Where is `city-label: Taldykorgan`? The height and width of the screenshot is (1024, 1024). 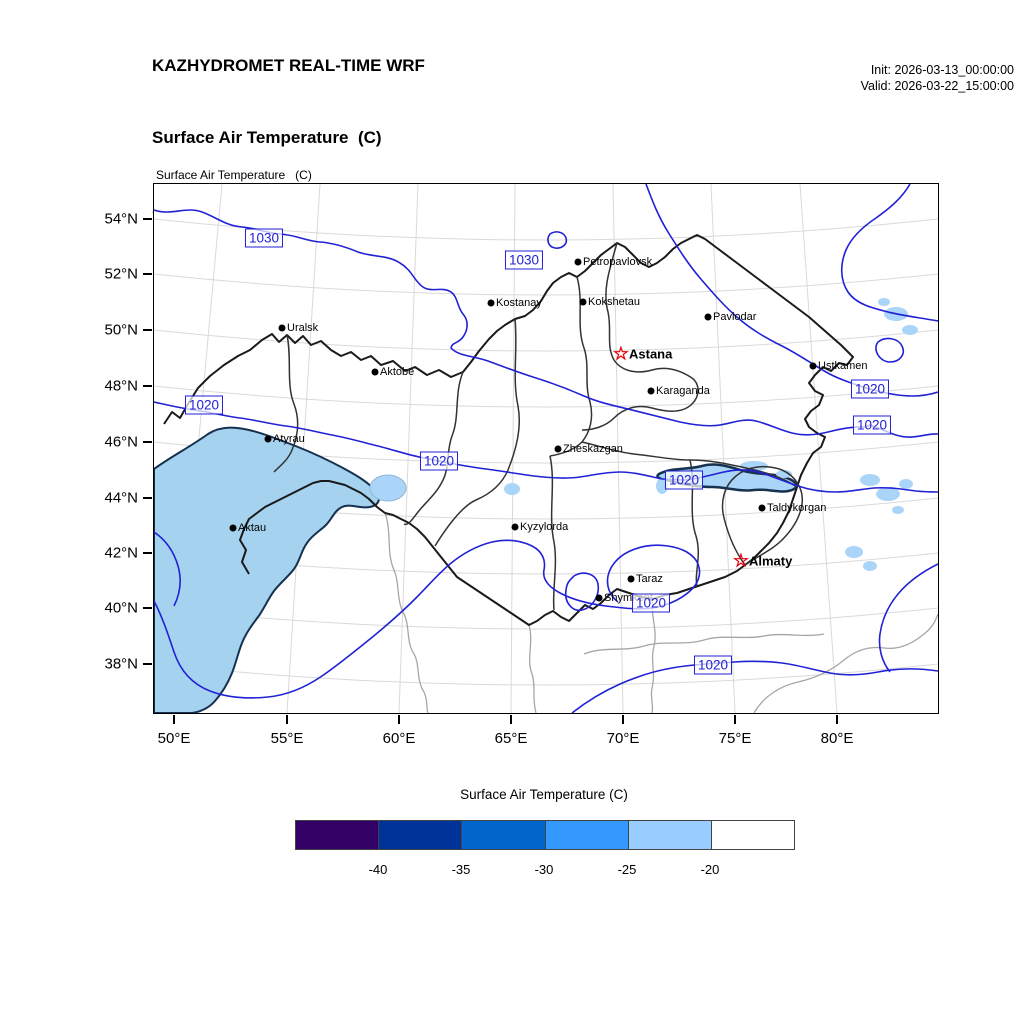 city-label: Taldykorgan is located at coordinates (797, 508).